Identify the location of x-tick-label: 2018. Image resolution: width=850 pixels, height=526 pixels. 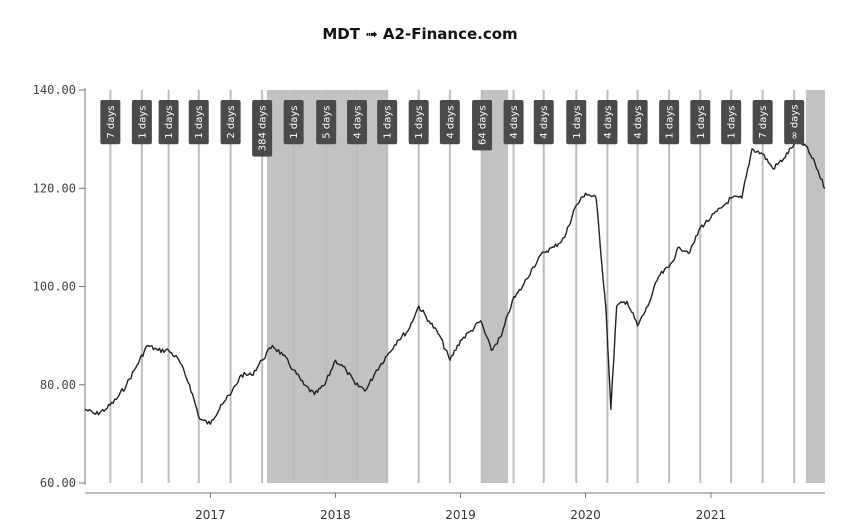
(335, 515).